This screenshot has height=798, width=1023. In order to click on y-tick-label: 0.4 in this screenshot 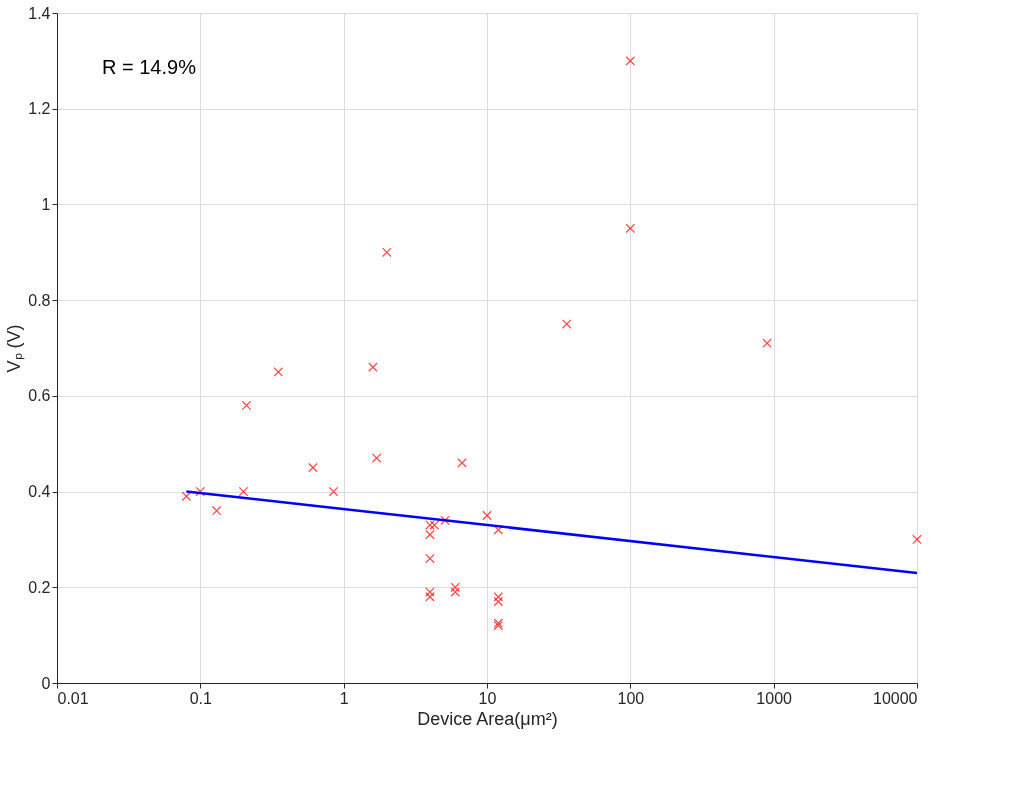, I will do `click(39, 492)`.